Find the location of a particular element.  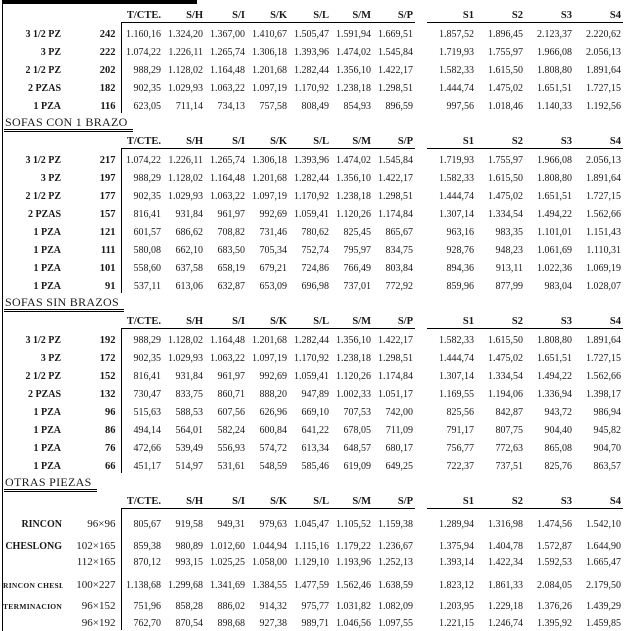

price-cell: 1.665,47 is located at coordinates (603, 562).